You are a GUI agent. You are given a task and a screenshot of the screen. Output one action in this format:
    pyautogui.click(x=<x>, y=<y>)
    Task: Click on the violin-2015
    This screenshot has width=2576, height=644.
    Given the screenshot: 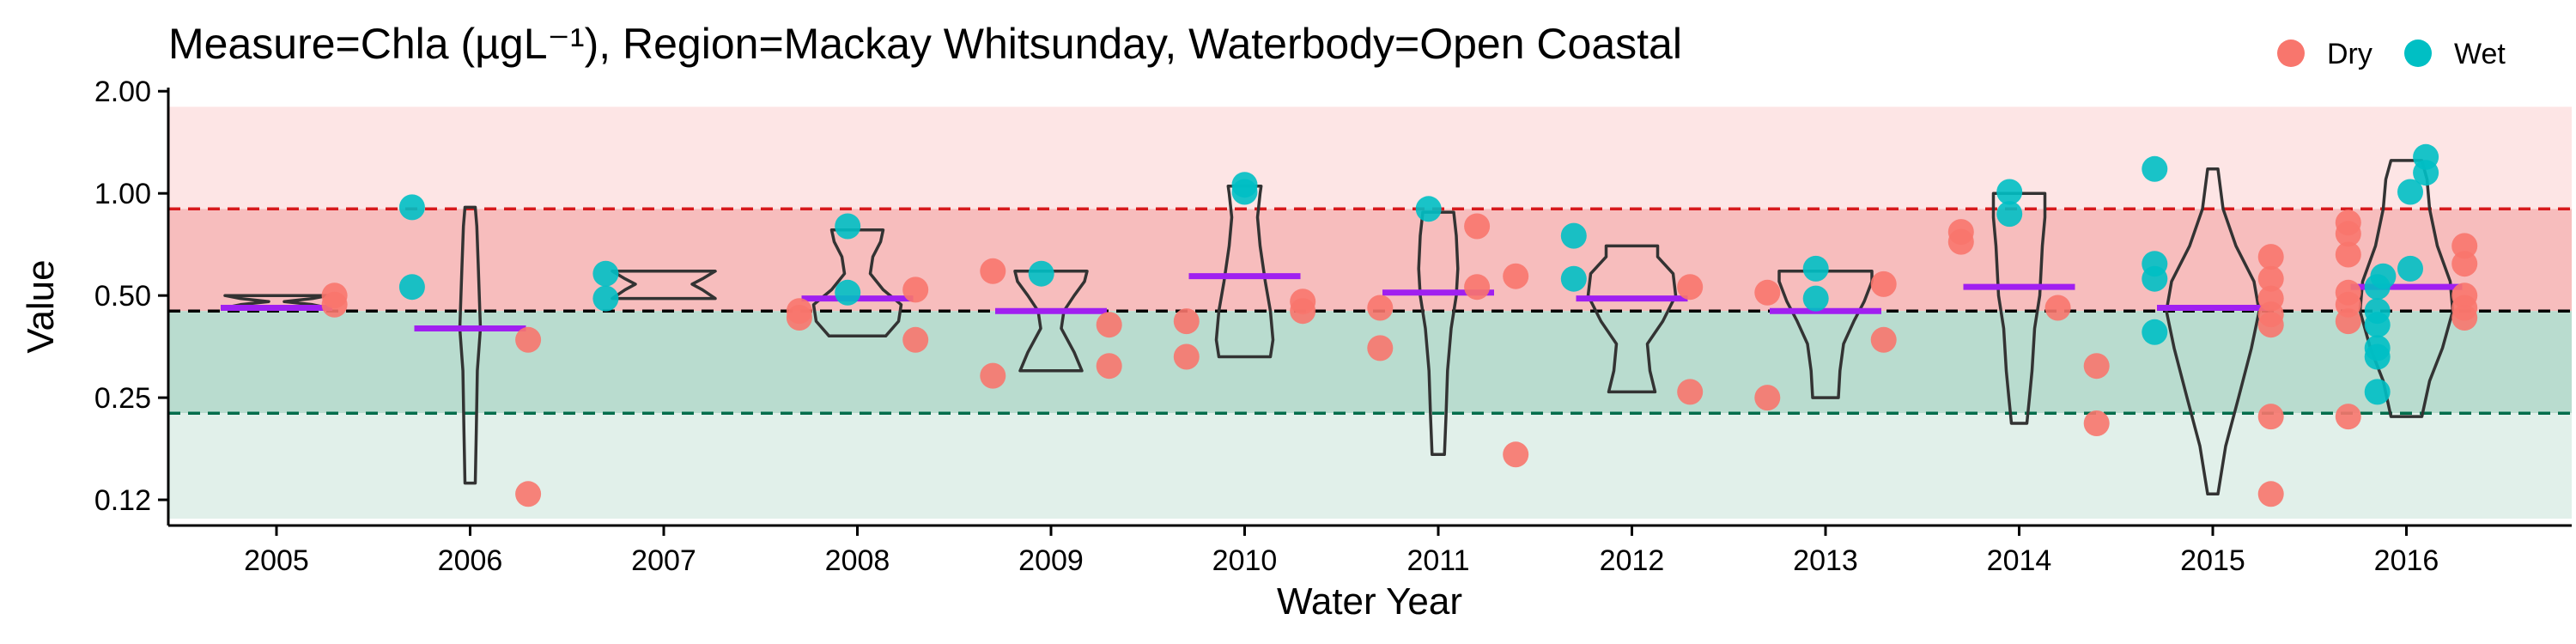 What is the action you would take?
    pyautogui.click(x=2213, y=332)
    